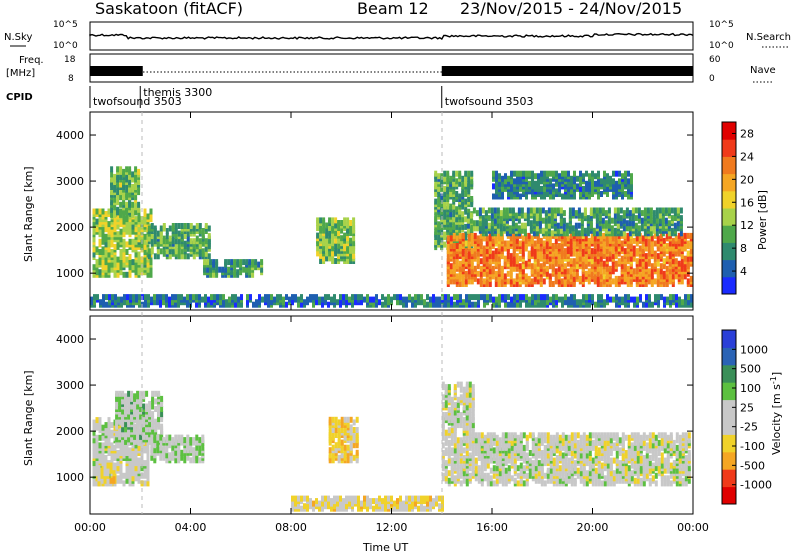  Describe the element at coordinates (743, 271) in the screenshot. I see `power-colorbar-tick-label-0: 4` at that location.